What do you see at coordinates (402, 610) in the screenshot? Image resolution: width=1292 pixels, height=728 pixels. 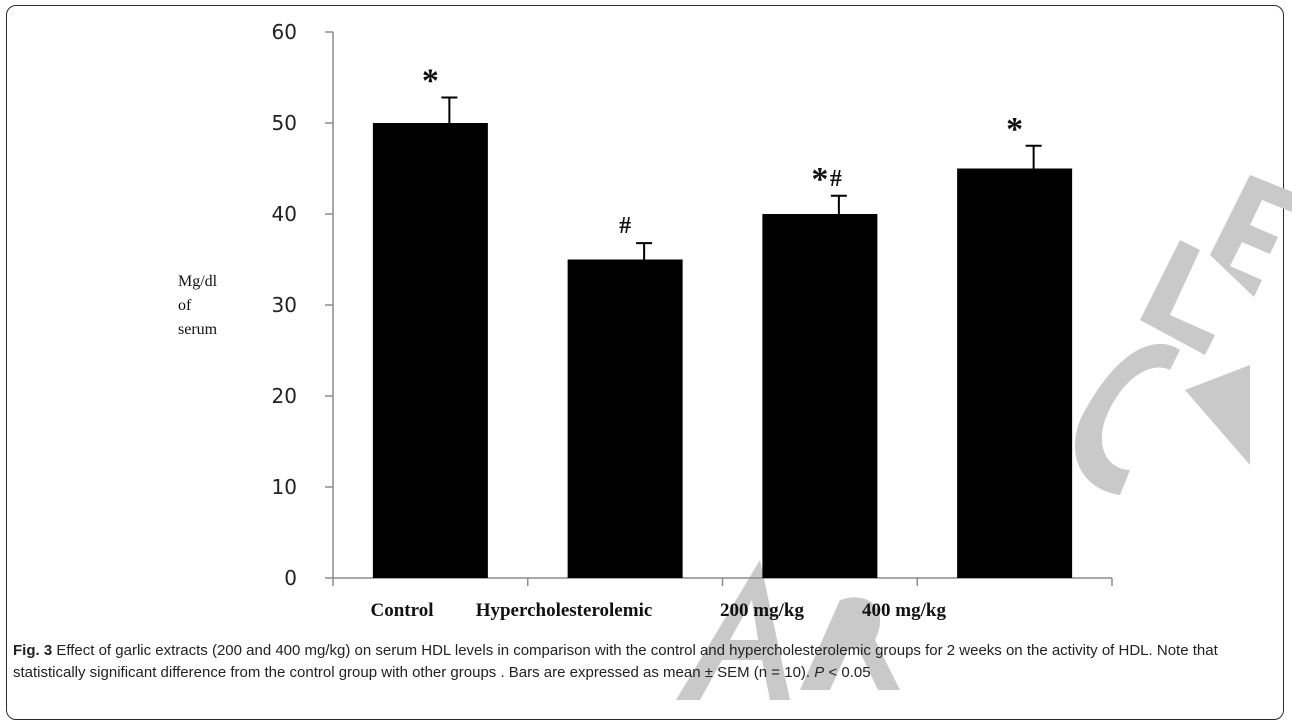 I see `x-category-label: Control` at bounding box center [402, 610].